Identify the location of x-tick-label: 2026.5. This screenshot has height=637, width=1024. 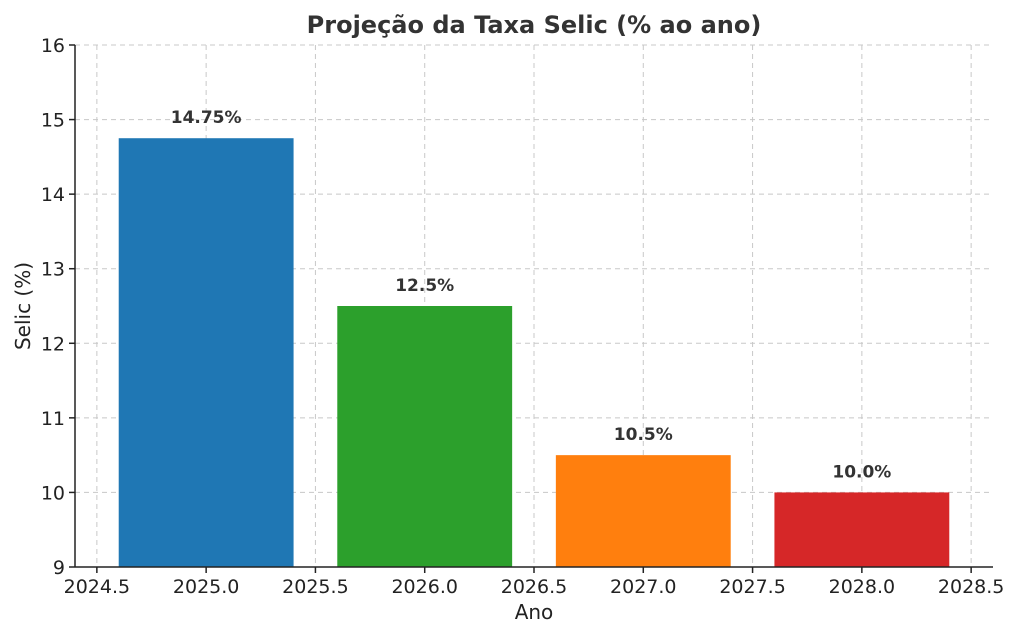
(534, 587).